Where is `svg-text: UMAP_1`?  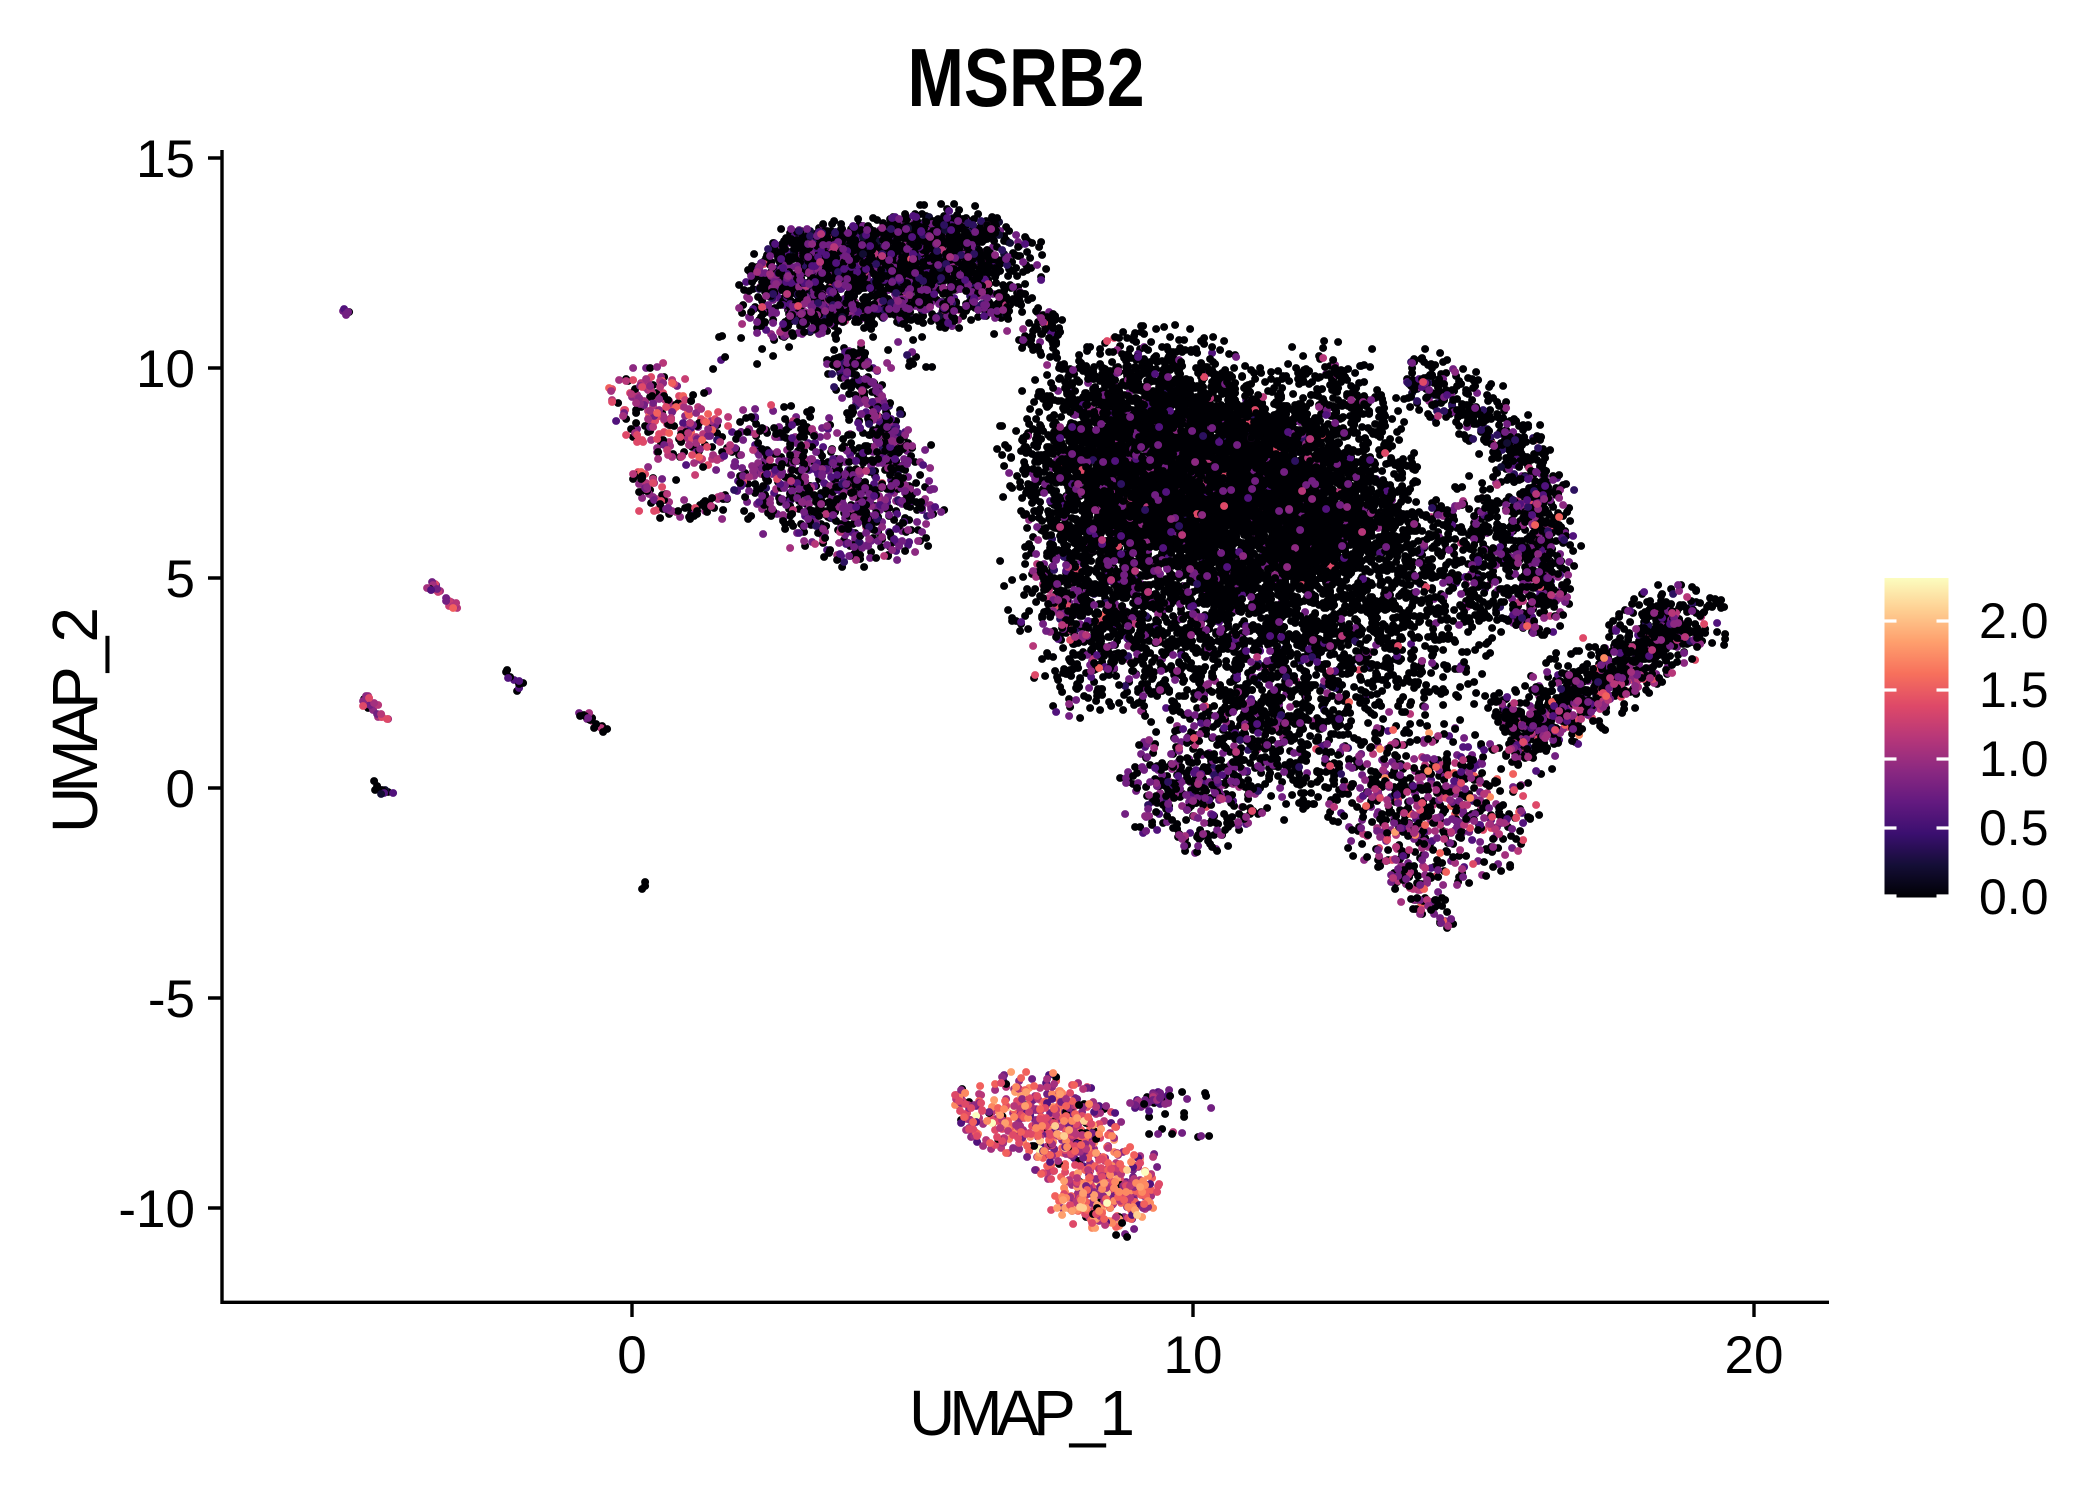
svg-text: UMAP_1 is located at coordinates (1022, 1413).